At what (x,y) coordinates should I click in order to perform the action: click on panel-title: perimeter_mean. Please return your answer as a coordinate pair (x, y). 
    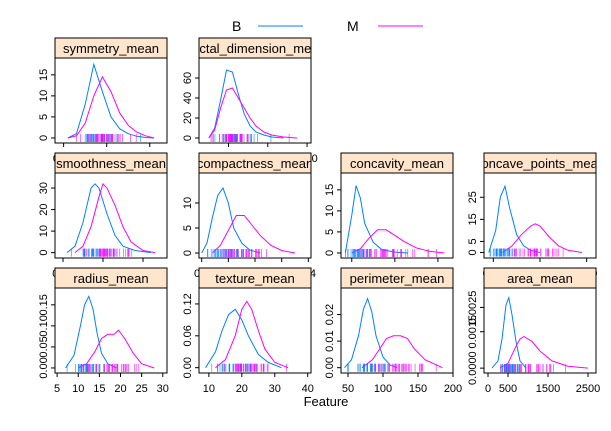
    Looking at the image, I should click on (397, 278).